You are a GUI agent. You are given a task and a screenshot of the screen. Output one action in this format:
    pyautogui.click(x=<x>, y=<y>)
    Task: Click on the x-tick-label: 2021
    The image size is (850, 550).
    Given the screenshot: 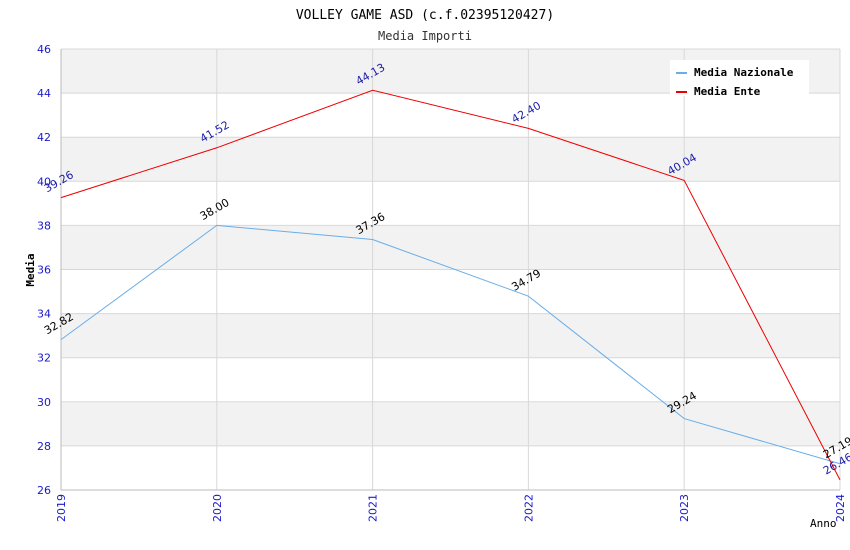 What is the action you would take?
    pyautogui.click(x=373, y=508)
    